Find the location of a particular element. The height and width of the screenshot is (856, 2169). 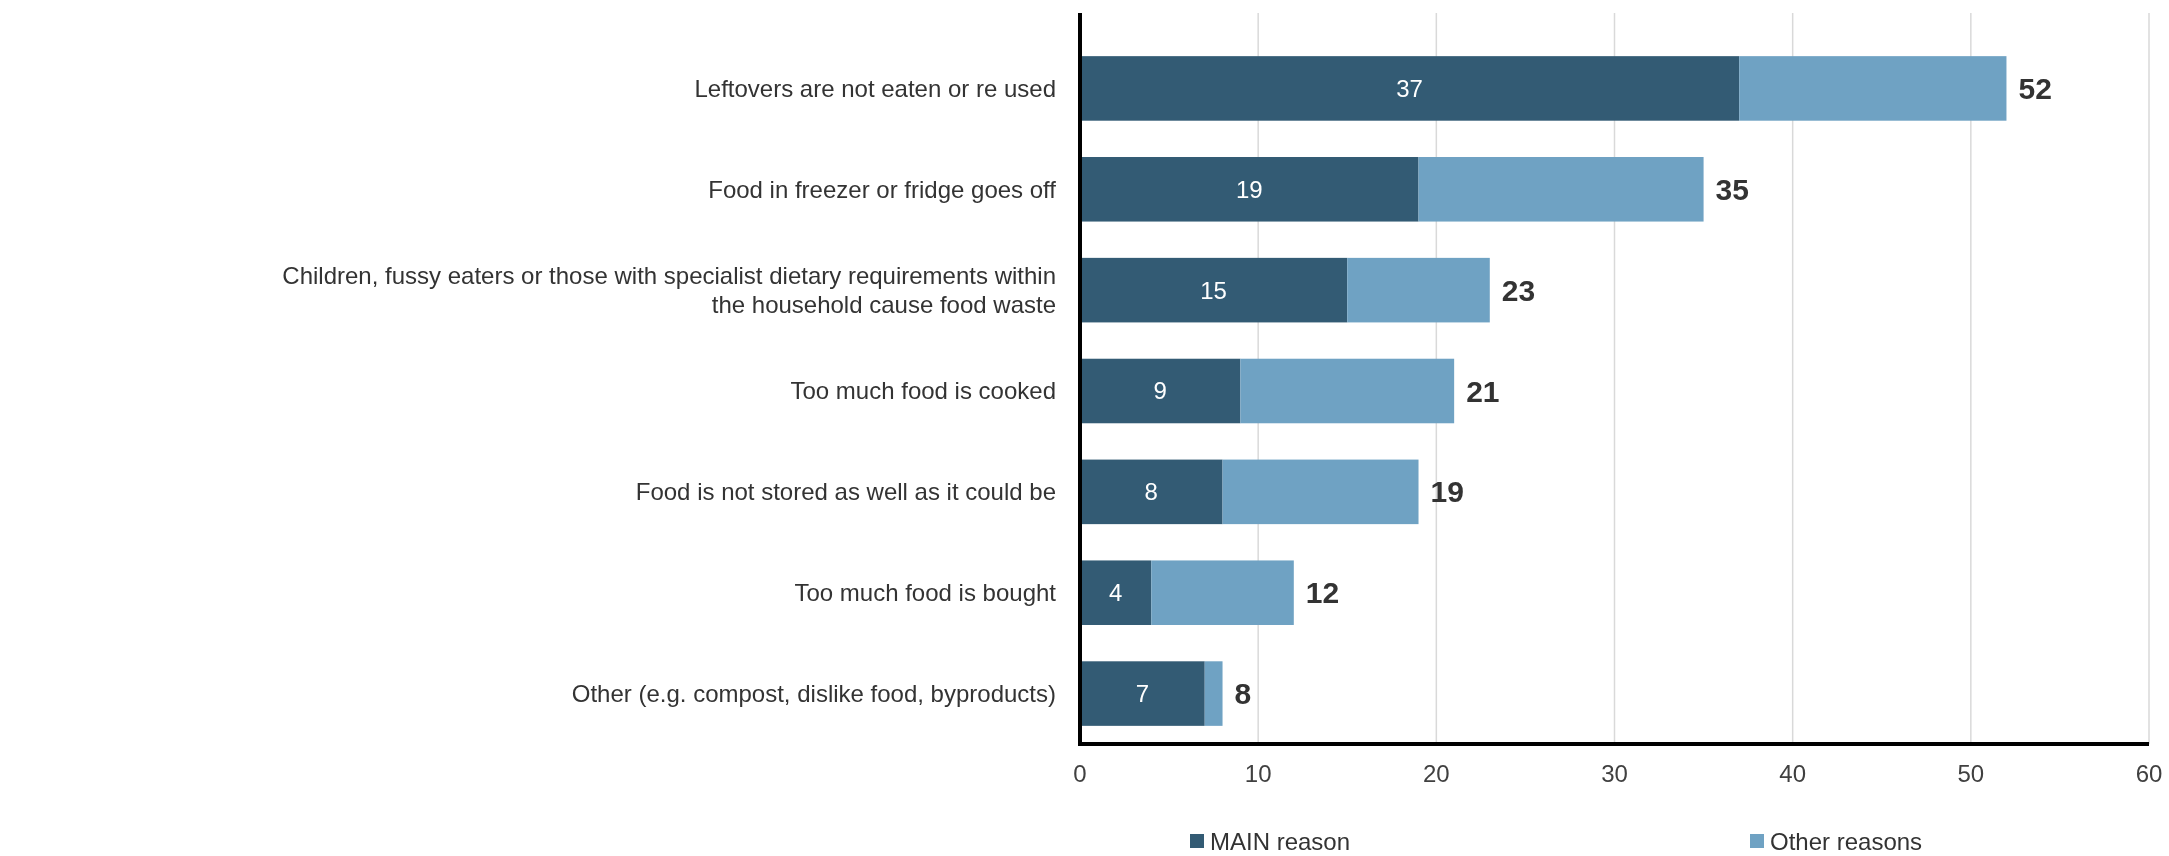

data-label: 37 is located at coordinates (1409, 88).